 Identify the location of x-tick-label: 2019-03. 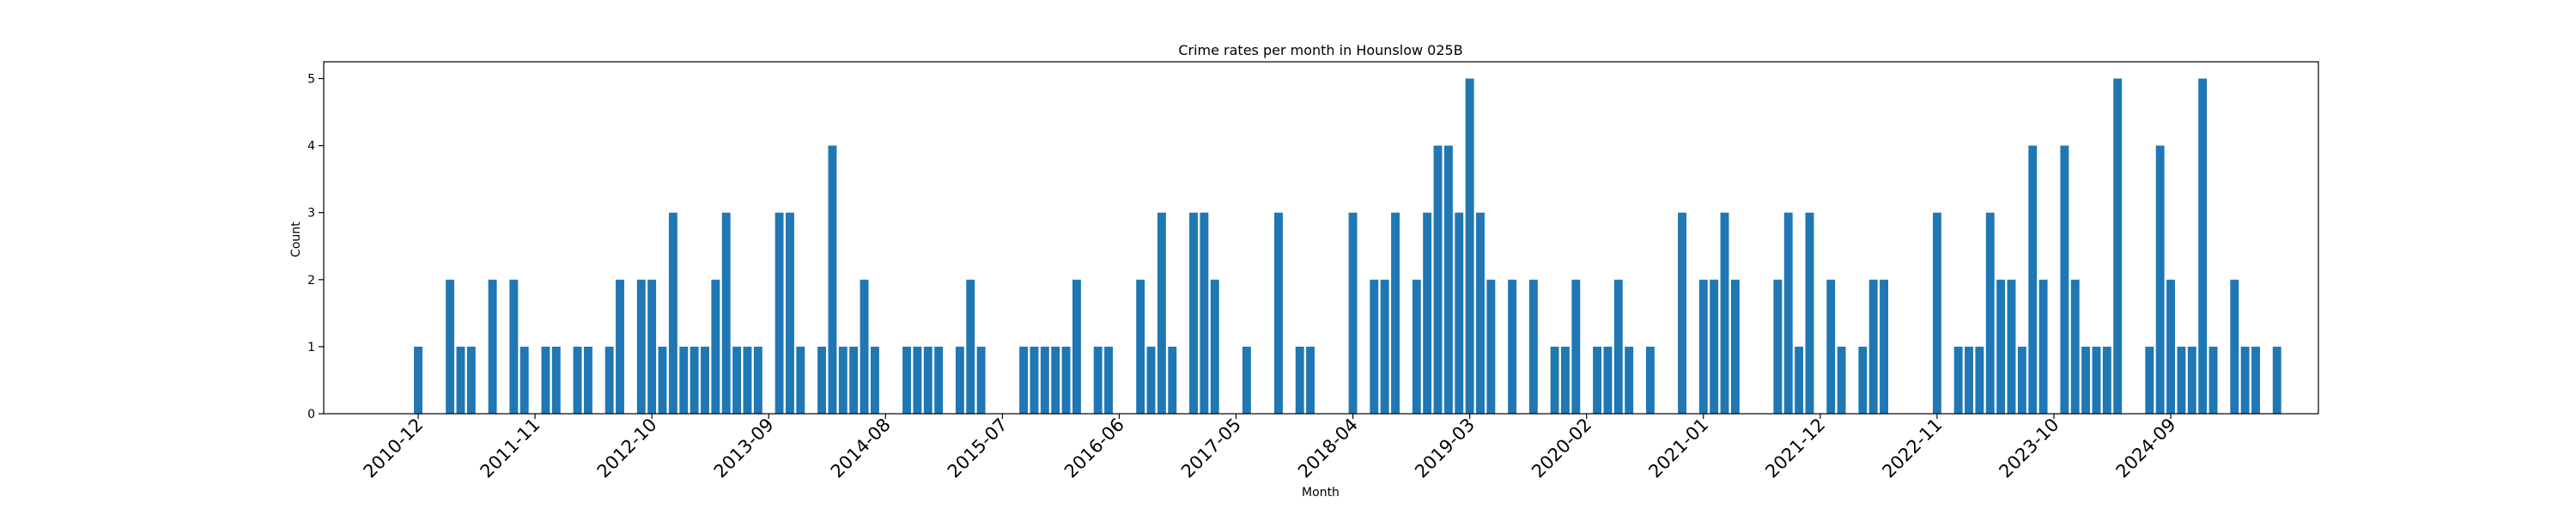
(1445, 448).